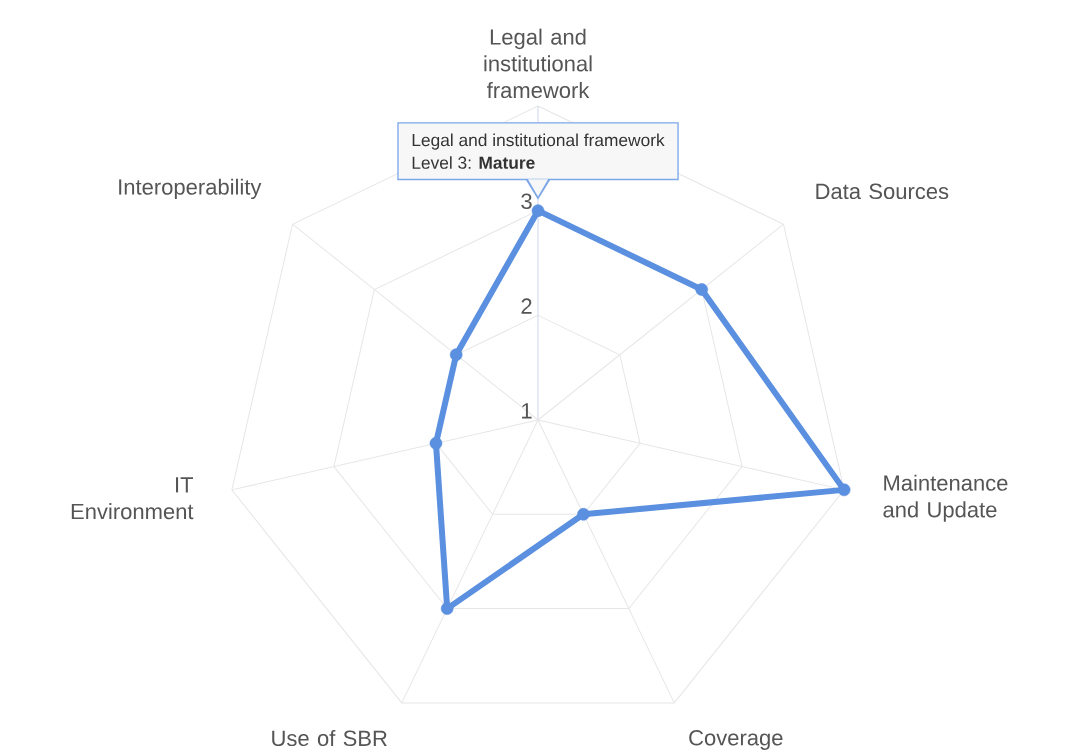 This screenshot has width=1069, height=754. Describe the element at coordinates (538, 63) in the screenshot. I see `spoke-label: Legal and institutional framework` at that location.